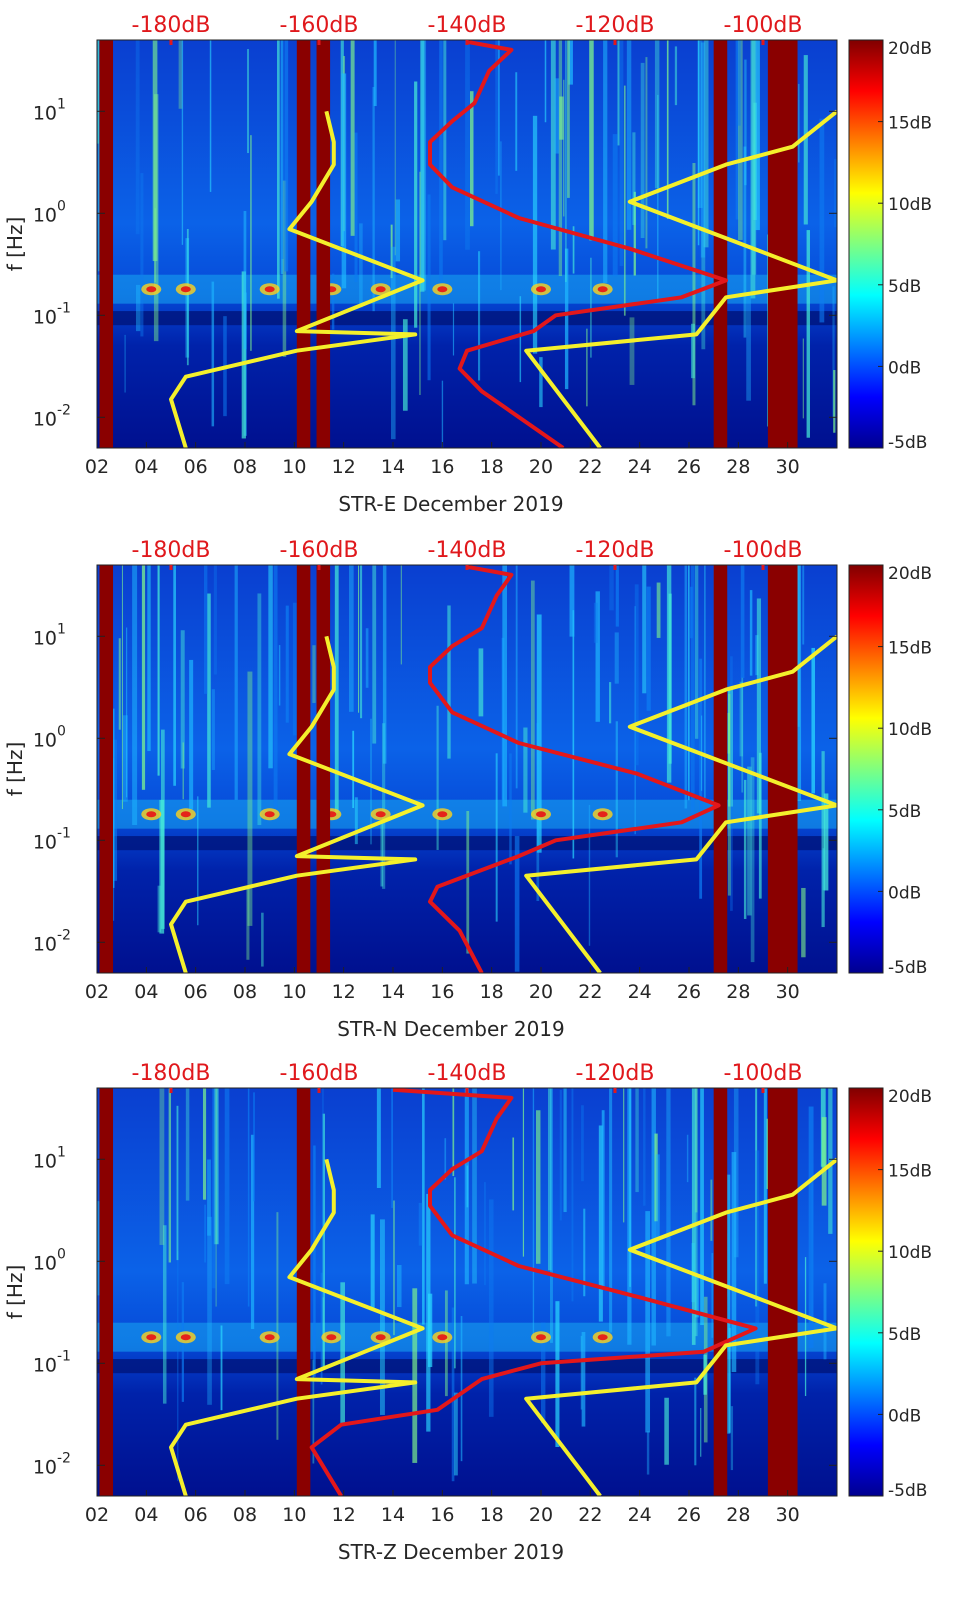 This screenshot has height=1603, width=962. I want to click on x-tick-label: 26, so click(689, 1515).